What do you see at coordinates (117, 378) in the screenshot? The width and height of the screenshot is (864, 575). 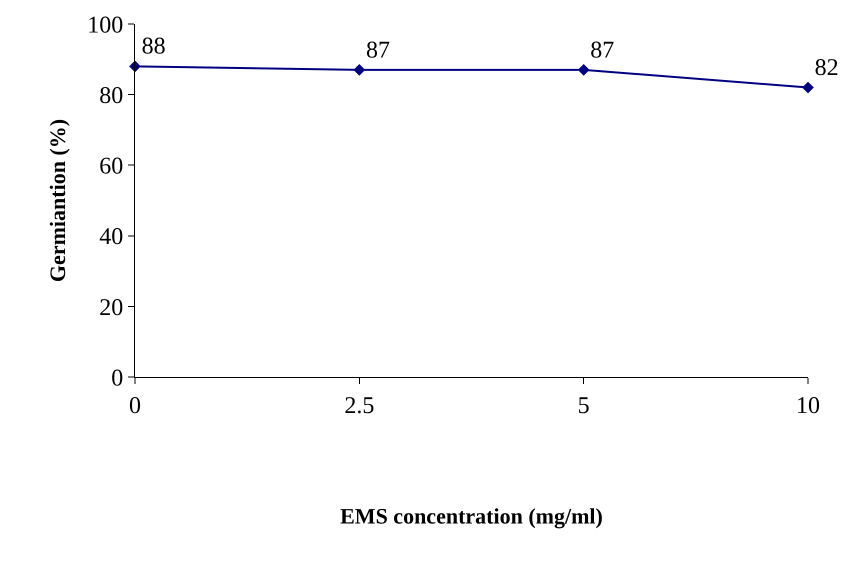 I see `y-tick-label: 0` at bounding box center [117, 378].